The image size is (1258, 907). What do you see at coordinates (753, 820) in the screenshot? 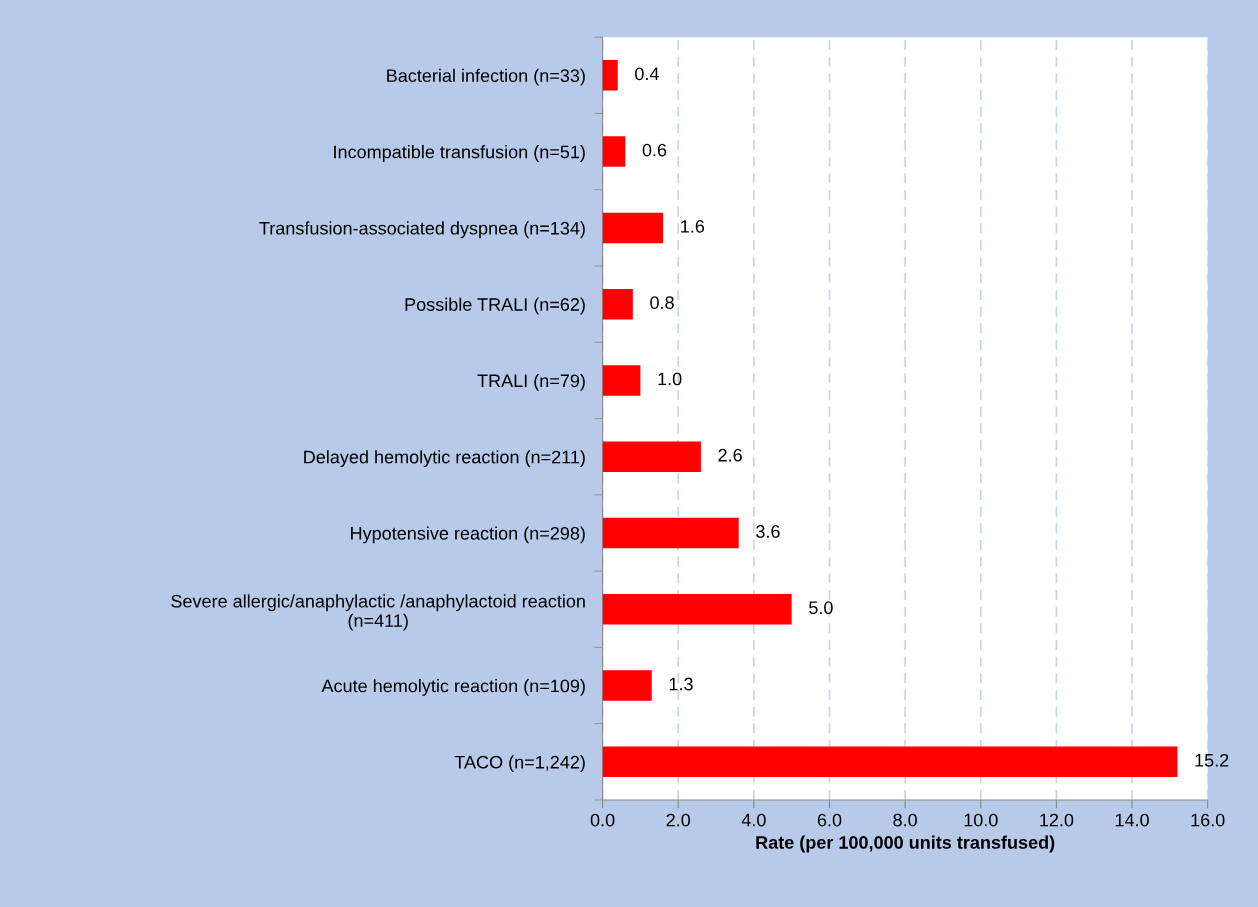
I see `x-tick-label: 4.0` at bounding box center [753, 820].